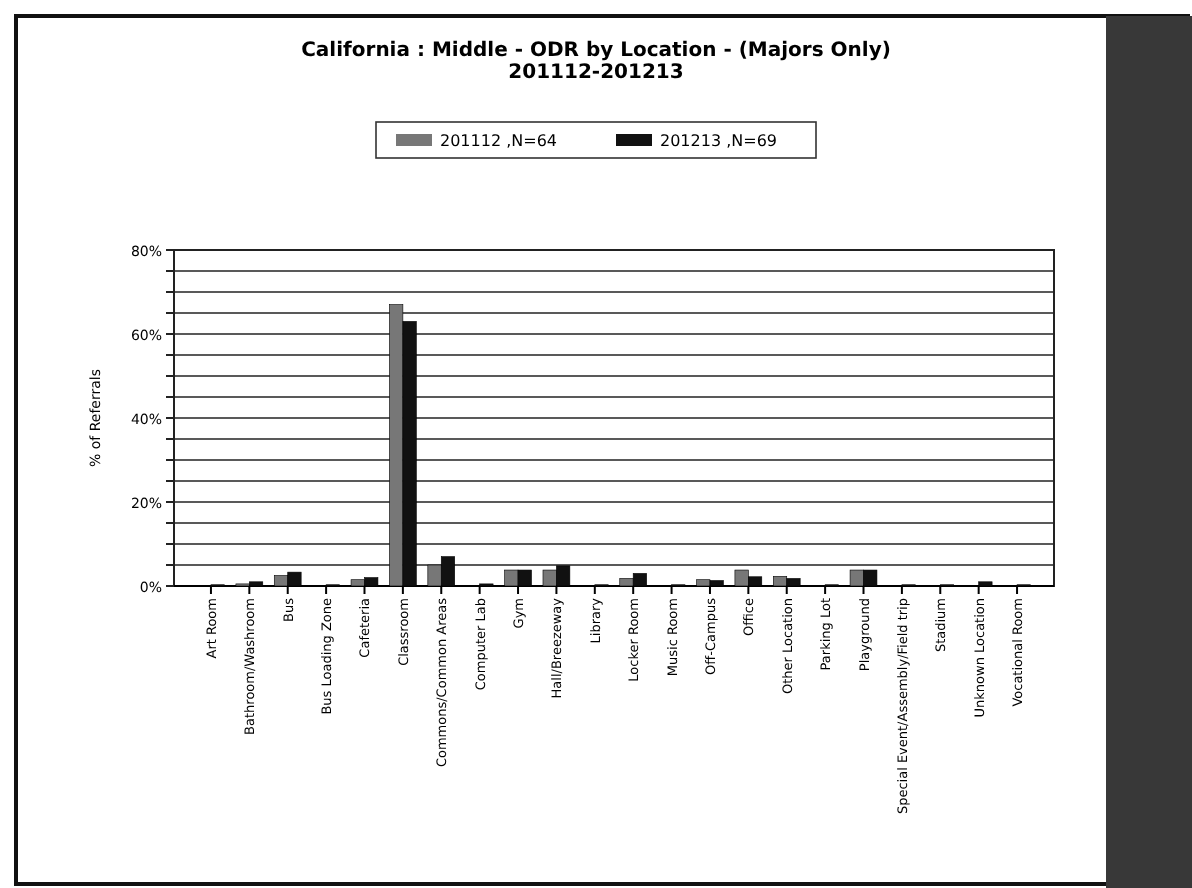  Describe the element at coordinates (718, 141) in the screenshot. I see `legend-label: 201213 ,N=69` at that location.